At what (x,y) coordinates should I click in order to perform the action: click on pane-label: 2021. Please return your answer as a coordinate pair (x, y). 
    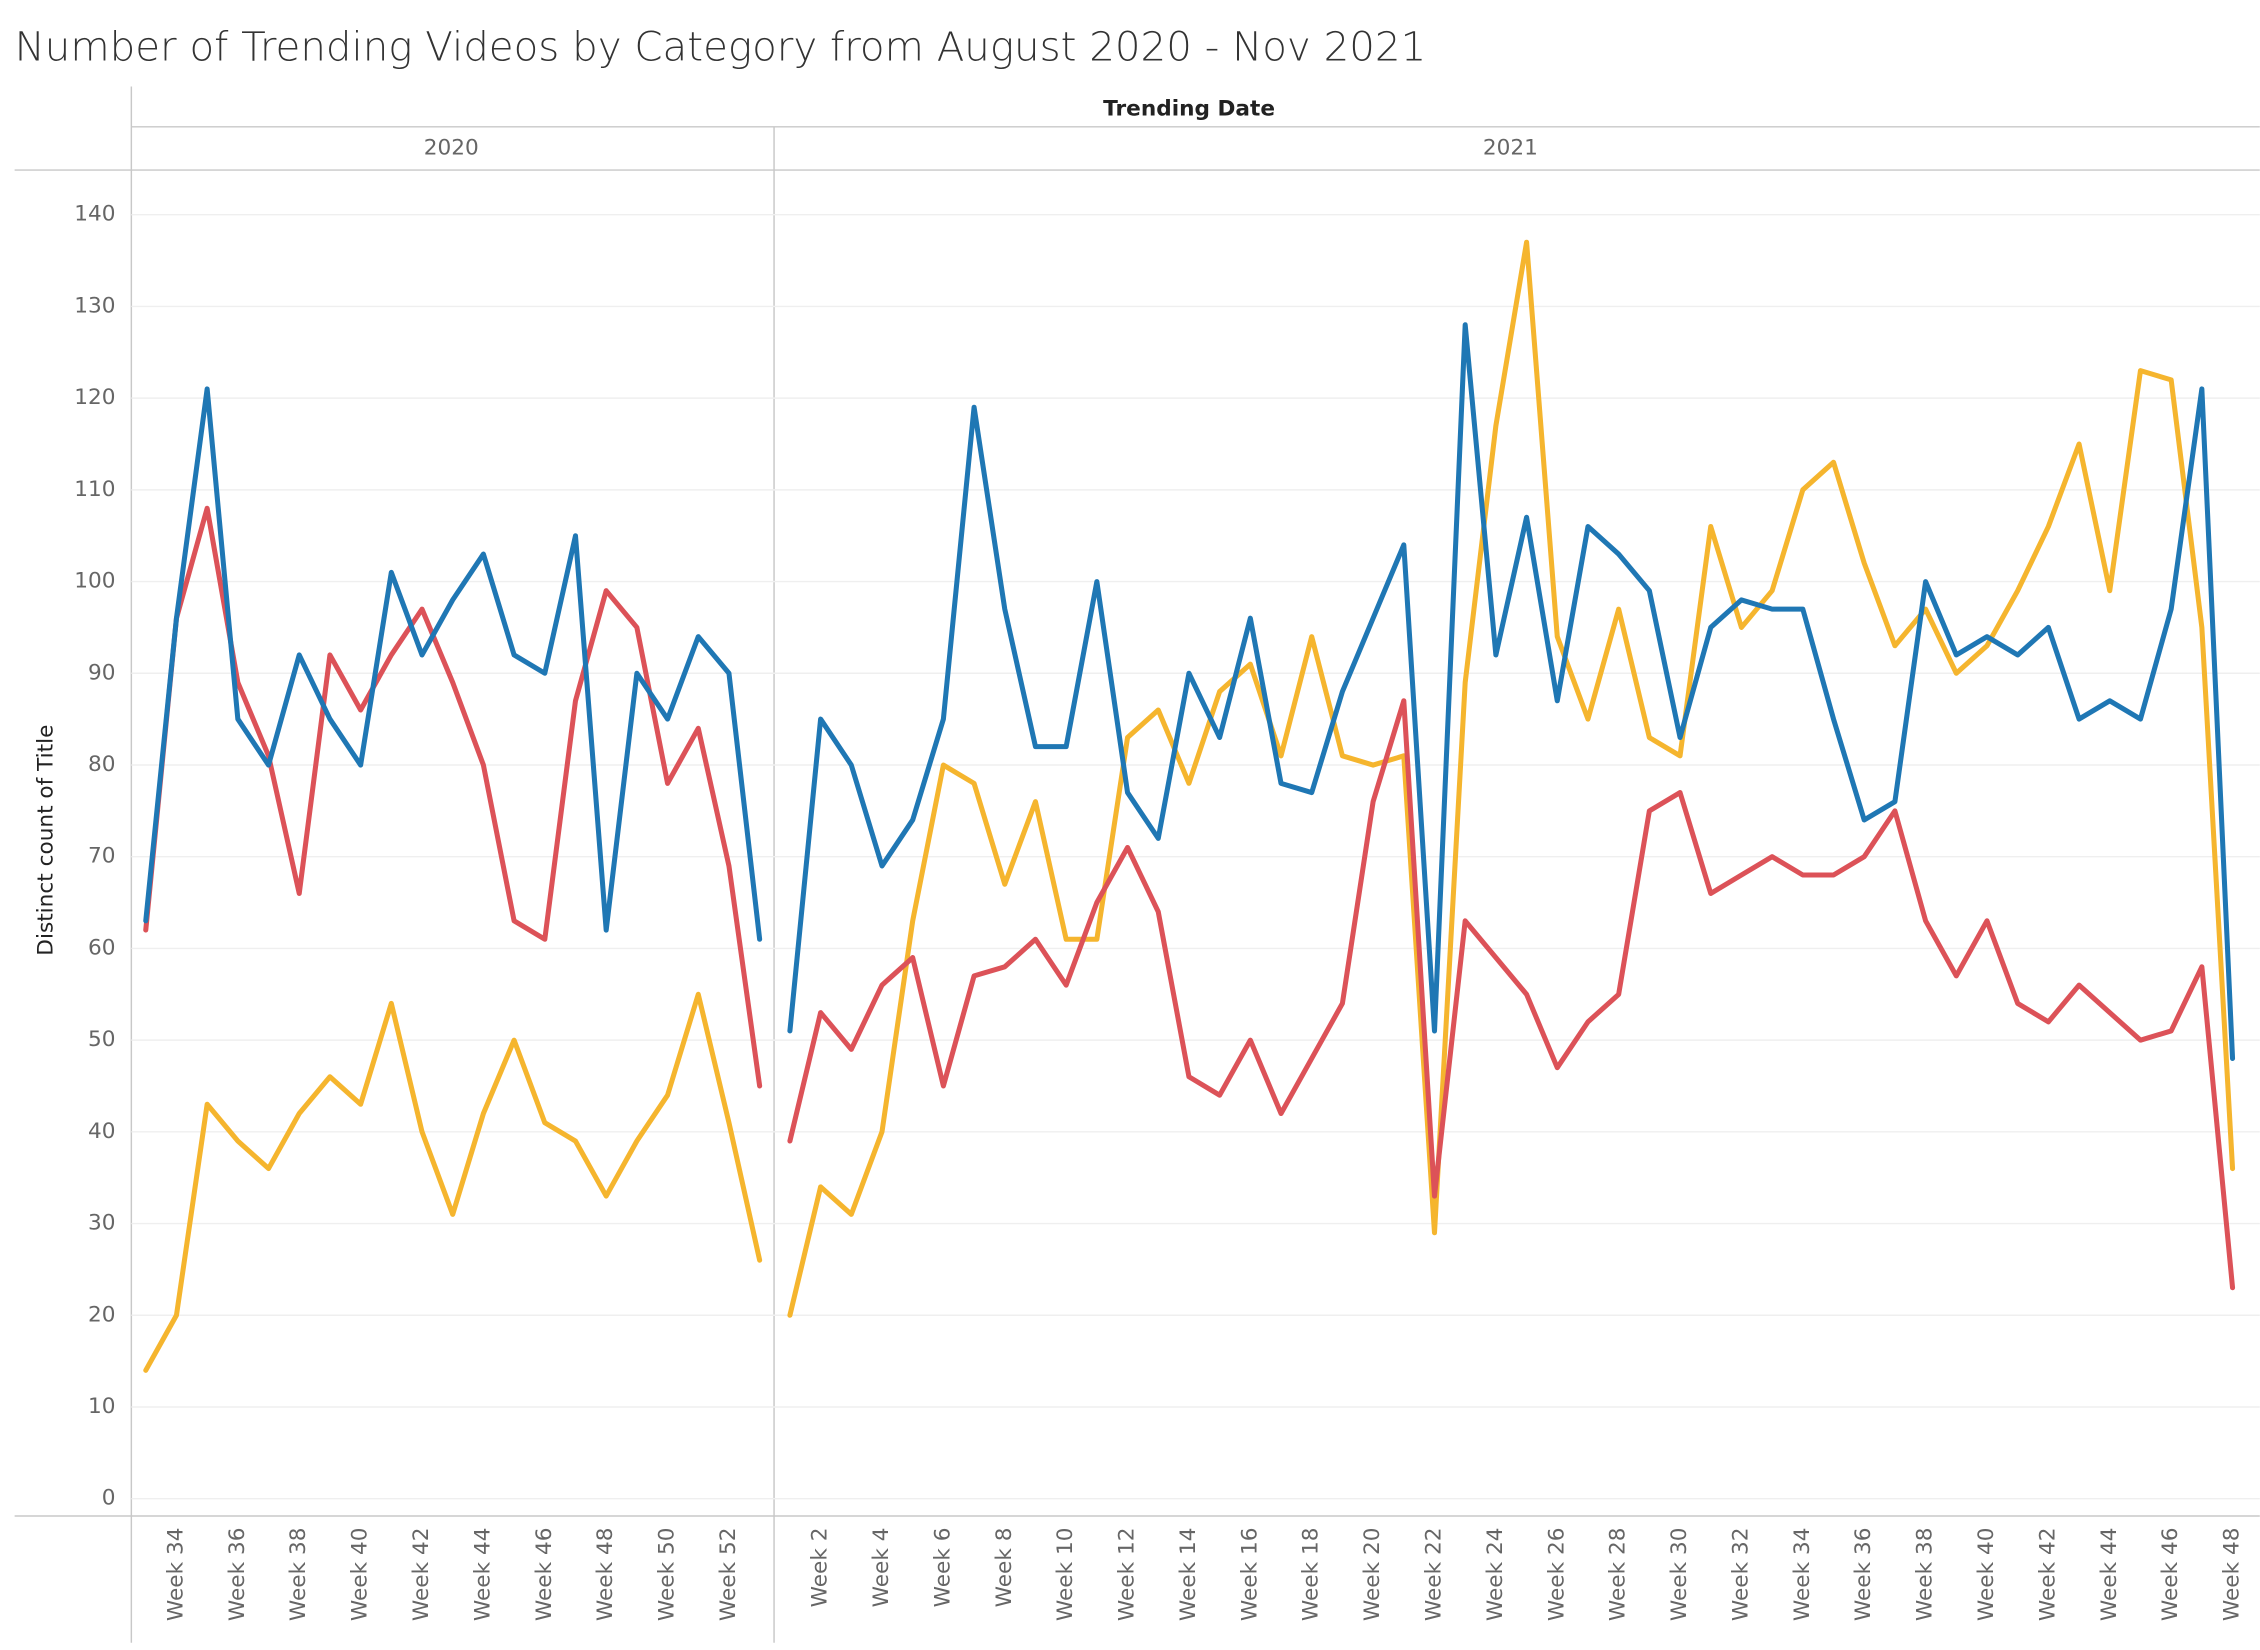
    Looking at the image, I should click on (1510, 147).